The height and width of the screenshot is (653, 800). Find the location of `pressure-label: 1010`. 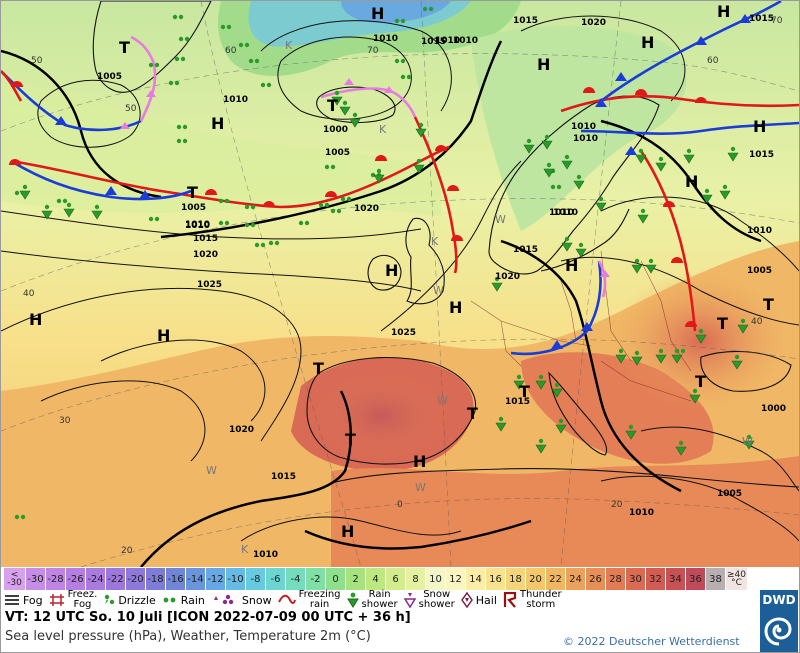

pressure-label: 1010 is located at coordinates (585, 139).